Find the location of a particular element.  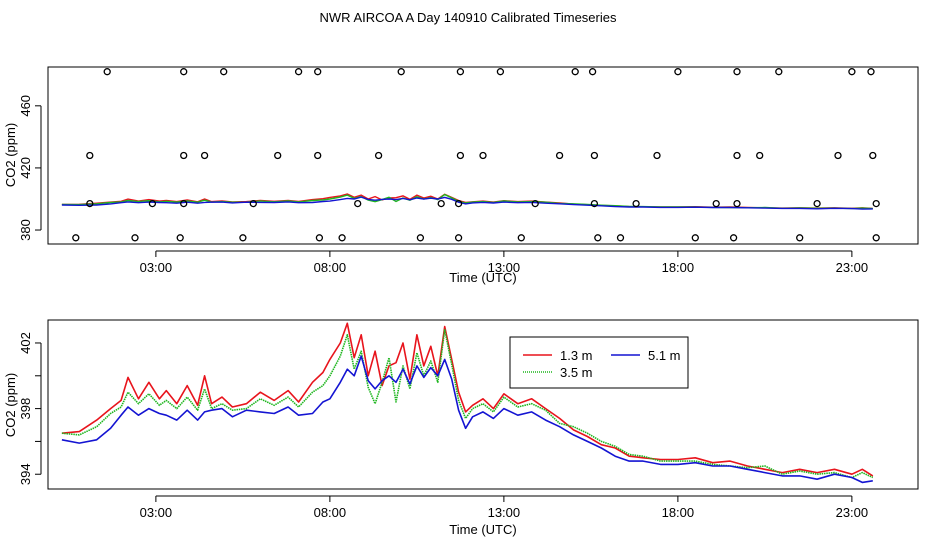

legend-label-5-1m: 5.1 m is located at coordinates (664, 355).